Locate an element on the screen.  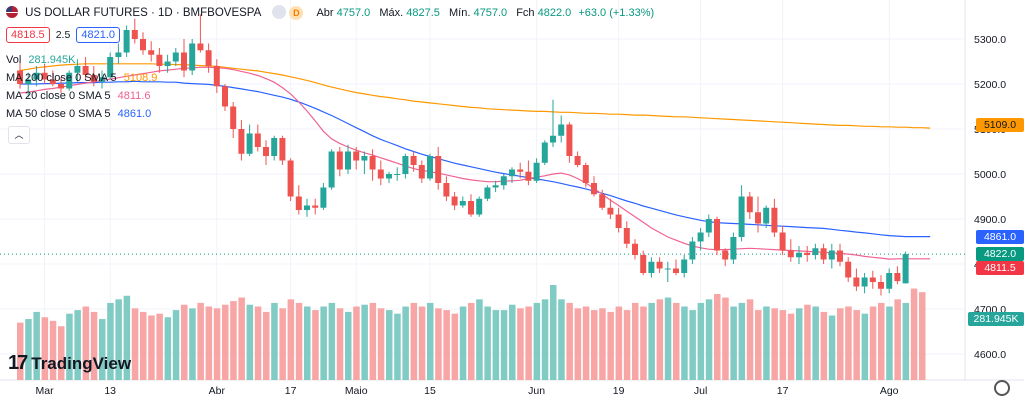
tradingview-logo: 17 TradingView is located at coordinates (69, 363).